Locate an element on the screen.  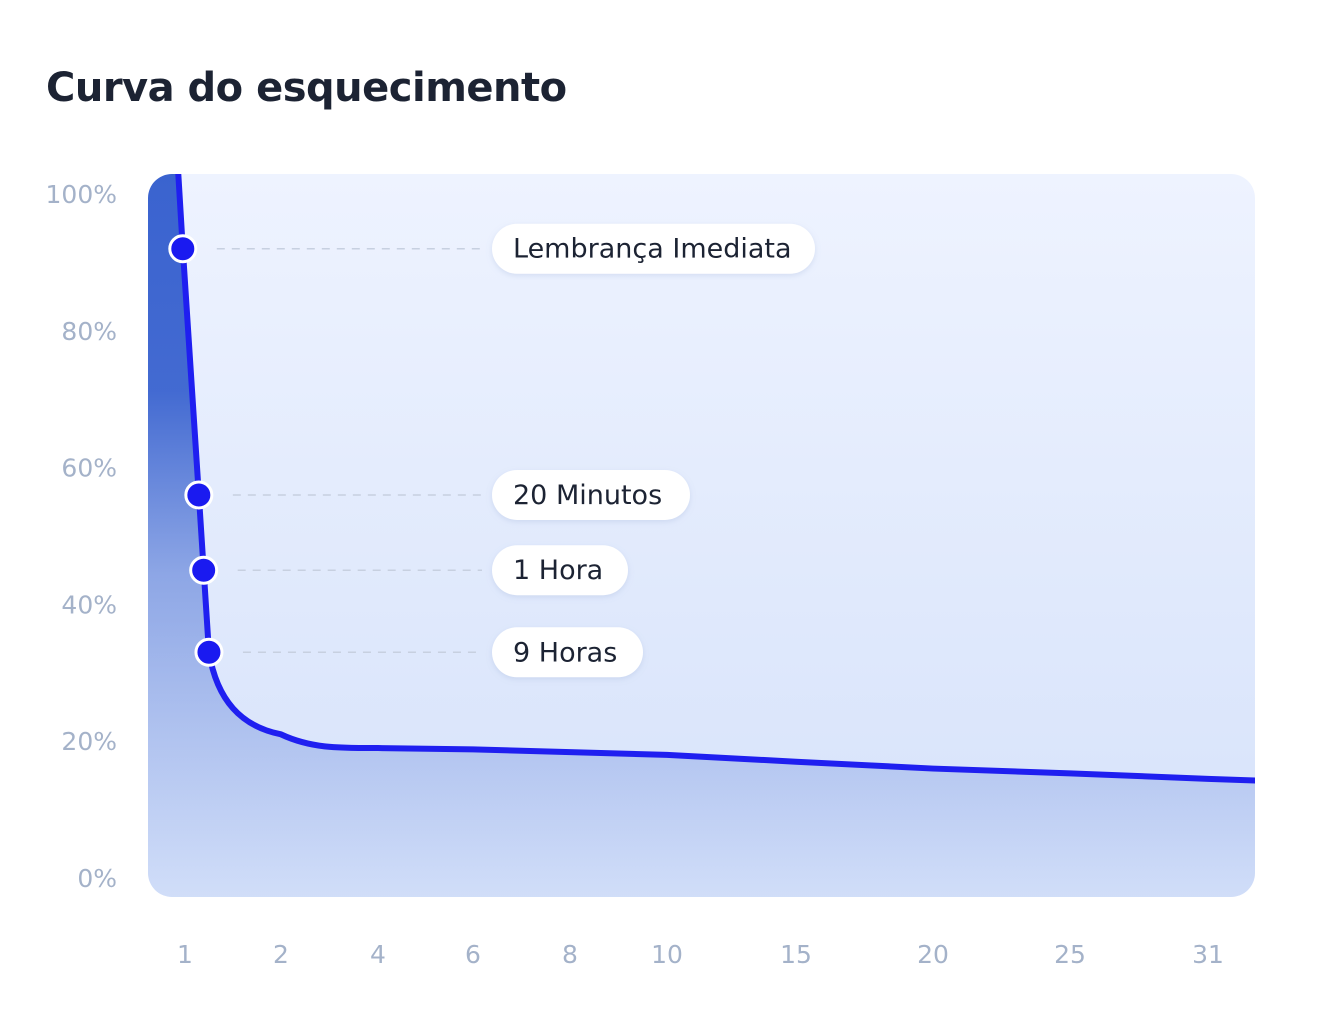
x-tick-label: 15 is located at coordinates (796, 954).